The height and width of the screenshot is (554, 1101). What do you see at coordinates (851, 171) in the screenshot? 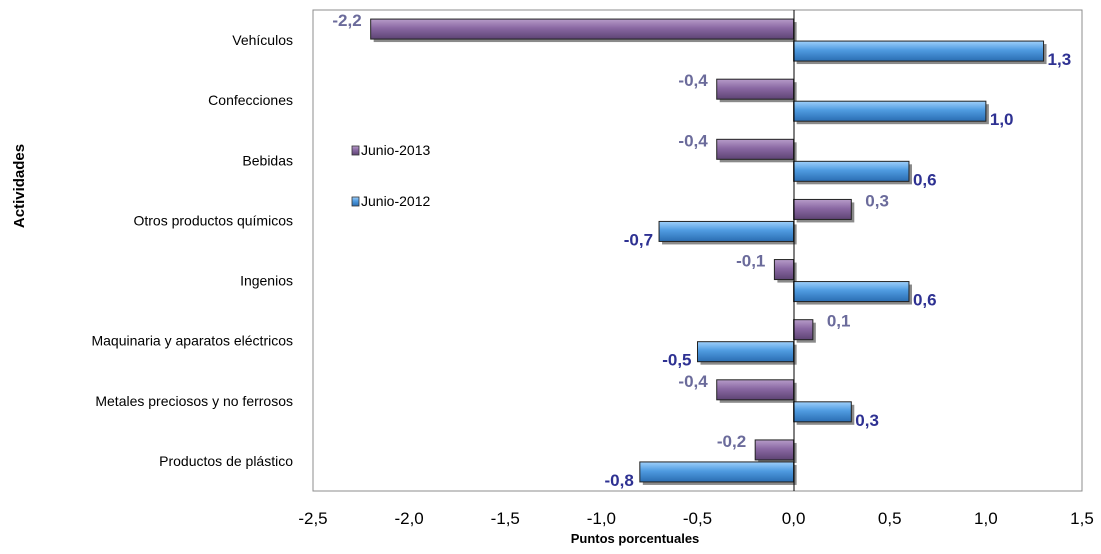
I see `bar-junio-2012-bebidas` at bounding box center [851, 171].